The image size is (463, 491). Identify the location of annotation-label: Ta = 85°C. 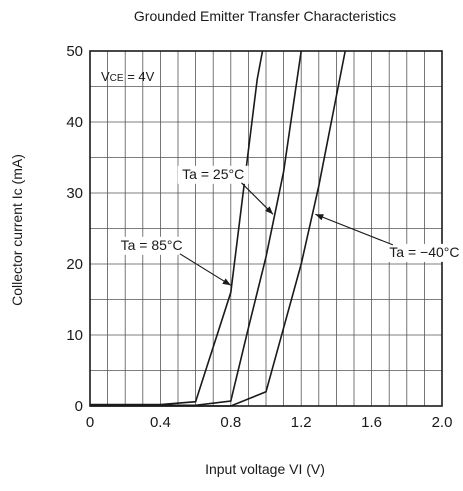
(152, 245).